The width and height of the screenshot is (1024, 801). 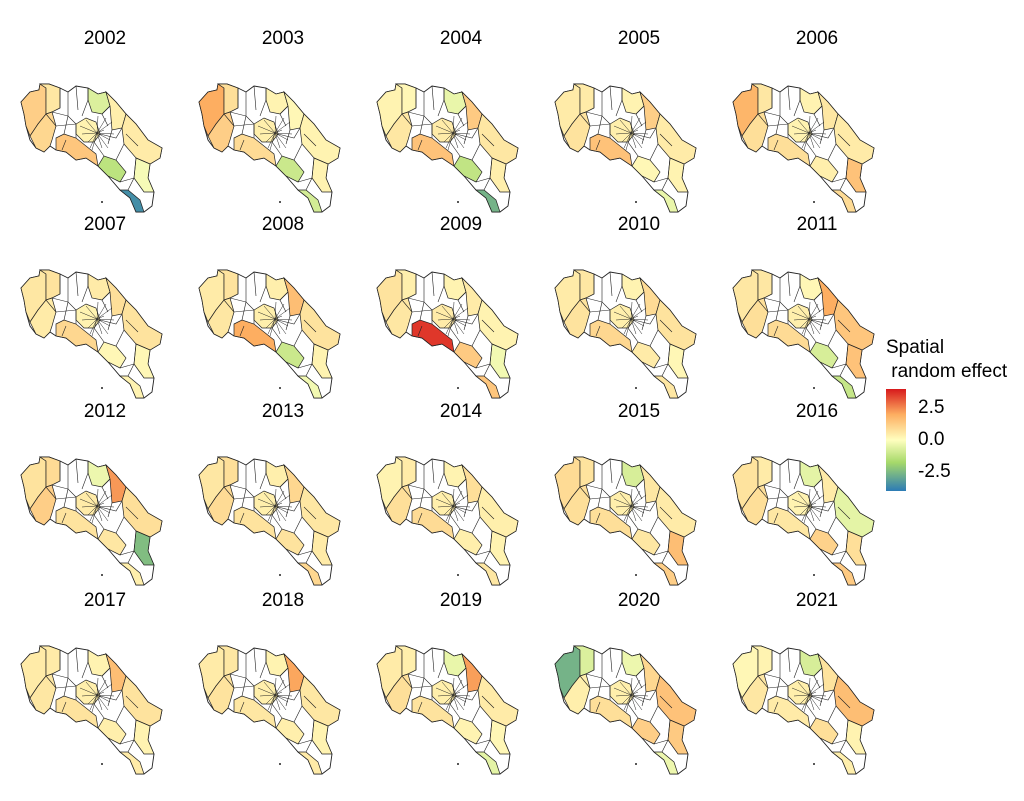 What do you see at coordinates (461, 600) in the screenshot?
I see `panel-year-label: 2019` at bounding box center [461, 600].